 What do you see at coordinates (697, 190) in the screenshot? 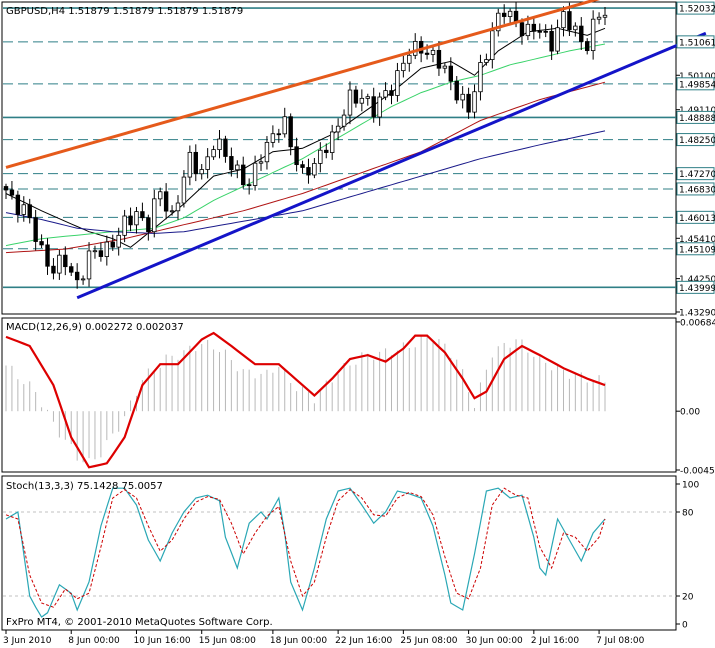
I see `price-tick-label: 1.46830` at bounding box center [697, 190].